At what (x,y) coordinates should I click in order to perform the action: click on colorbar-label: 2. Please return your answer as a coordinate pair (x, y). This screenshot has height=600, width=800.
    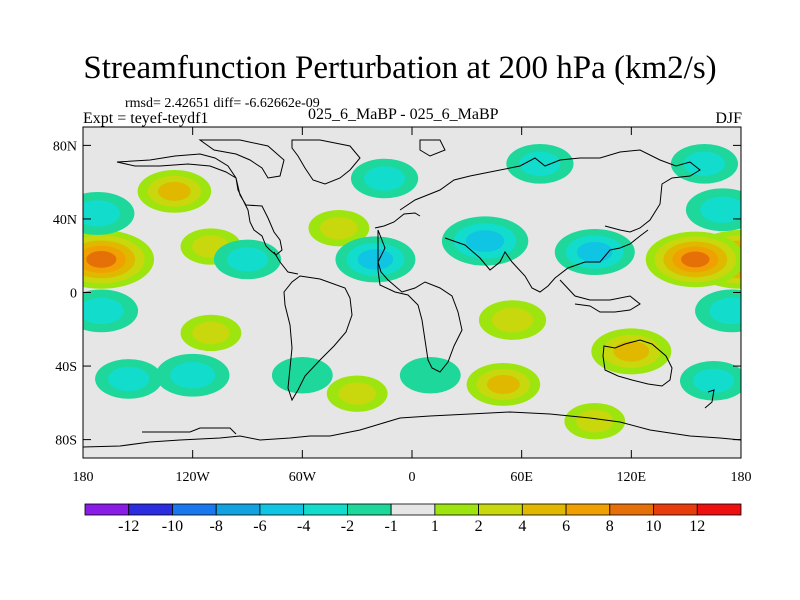
    Looking at the image, I should click on (479, 526).